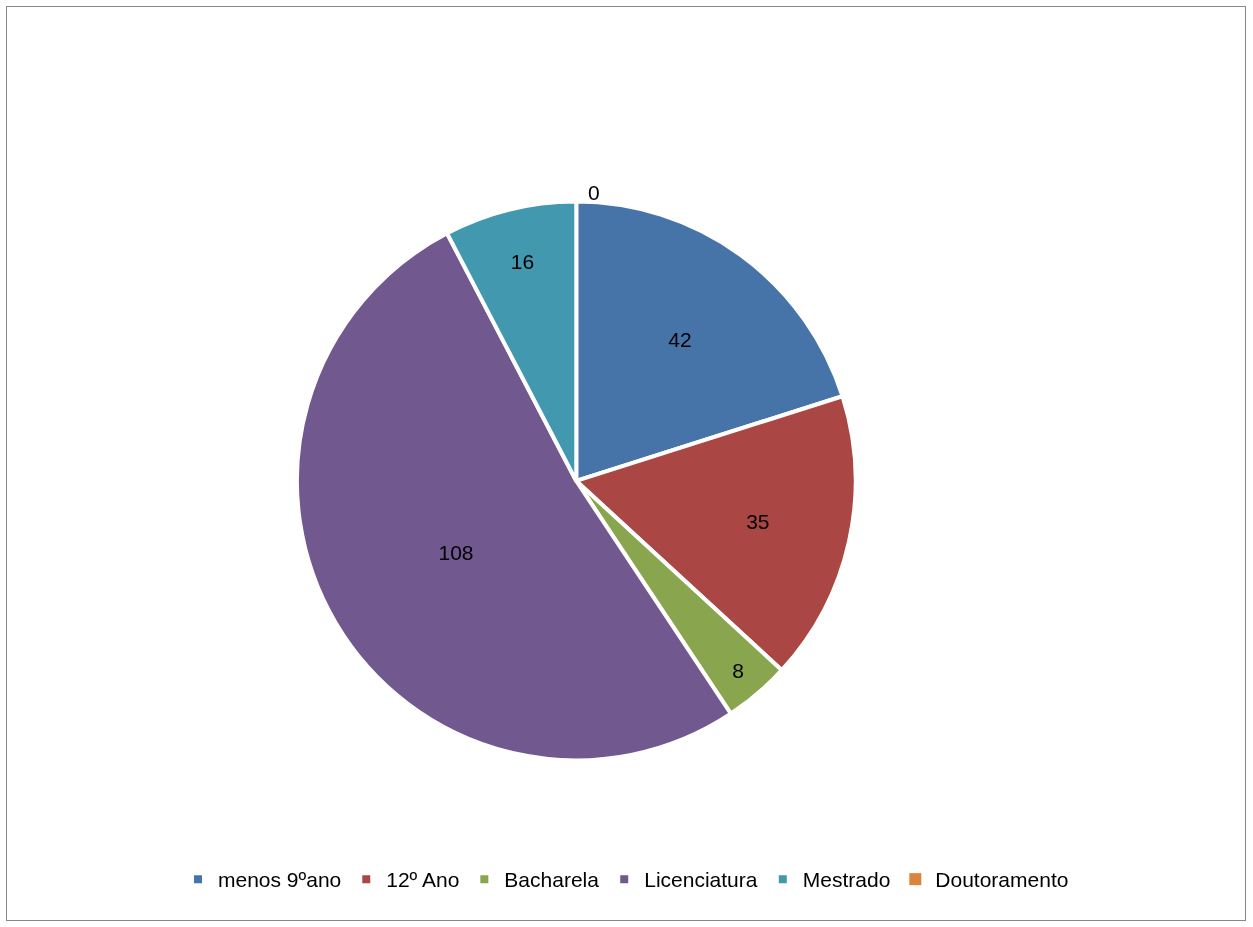 This screenshot has width=1253, height=927. I want to click on data-label: 35, so click(758, 521).